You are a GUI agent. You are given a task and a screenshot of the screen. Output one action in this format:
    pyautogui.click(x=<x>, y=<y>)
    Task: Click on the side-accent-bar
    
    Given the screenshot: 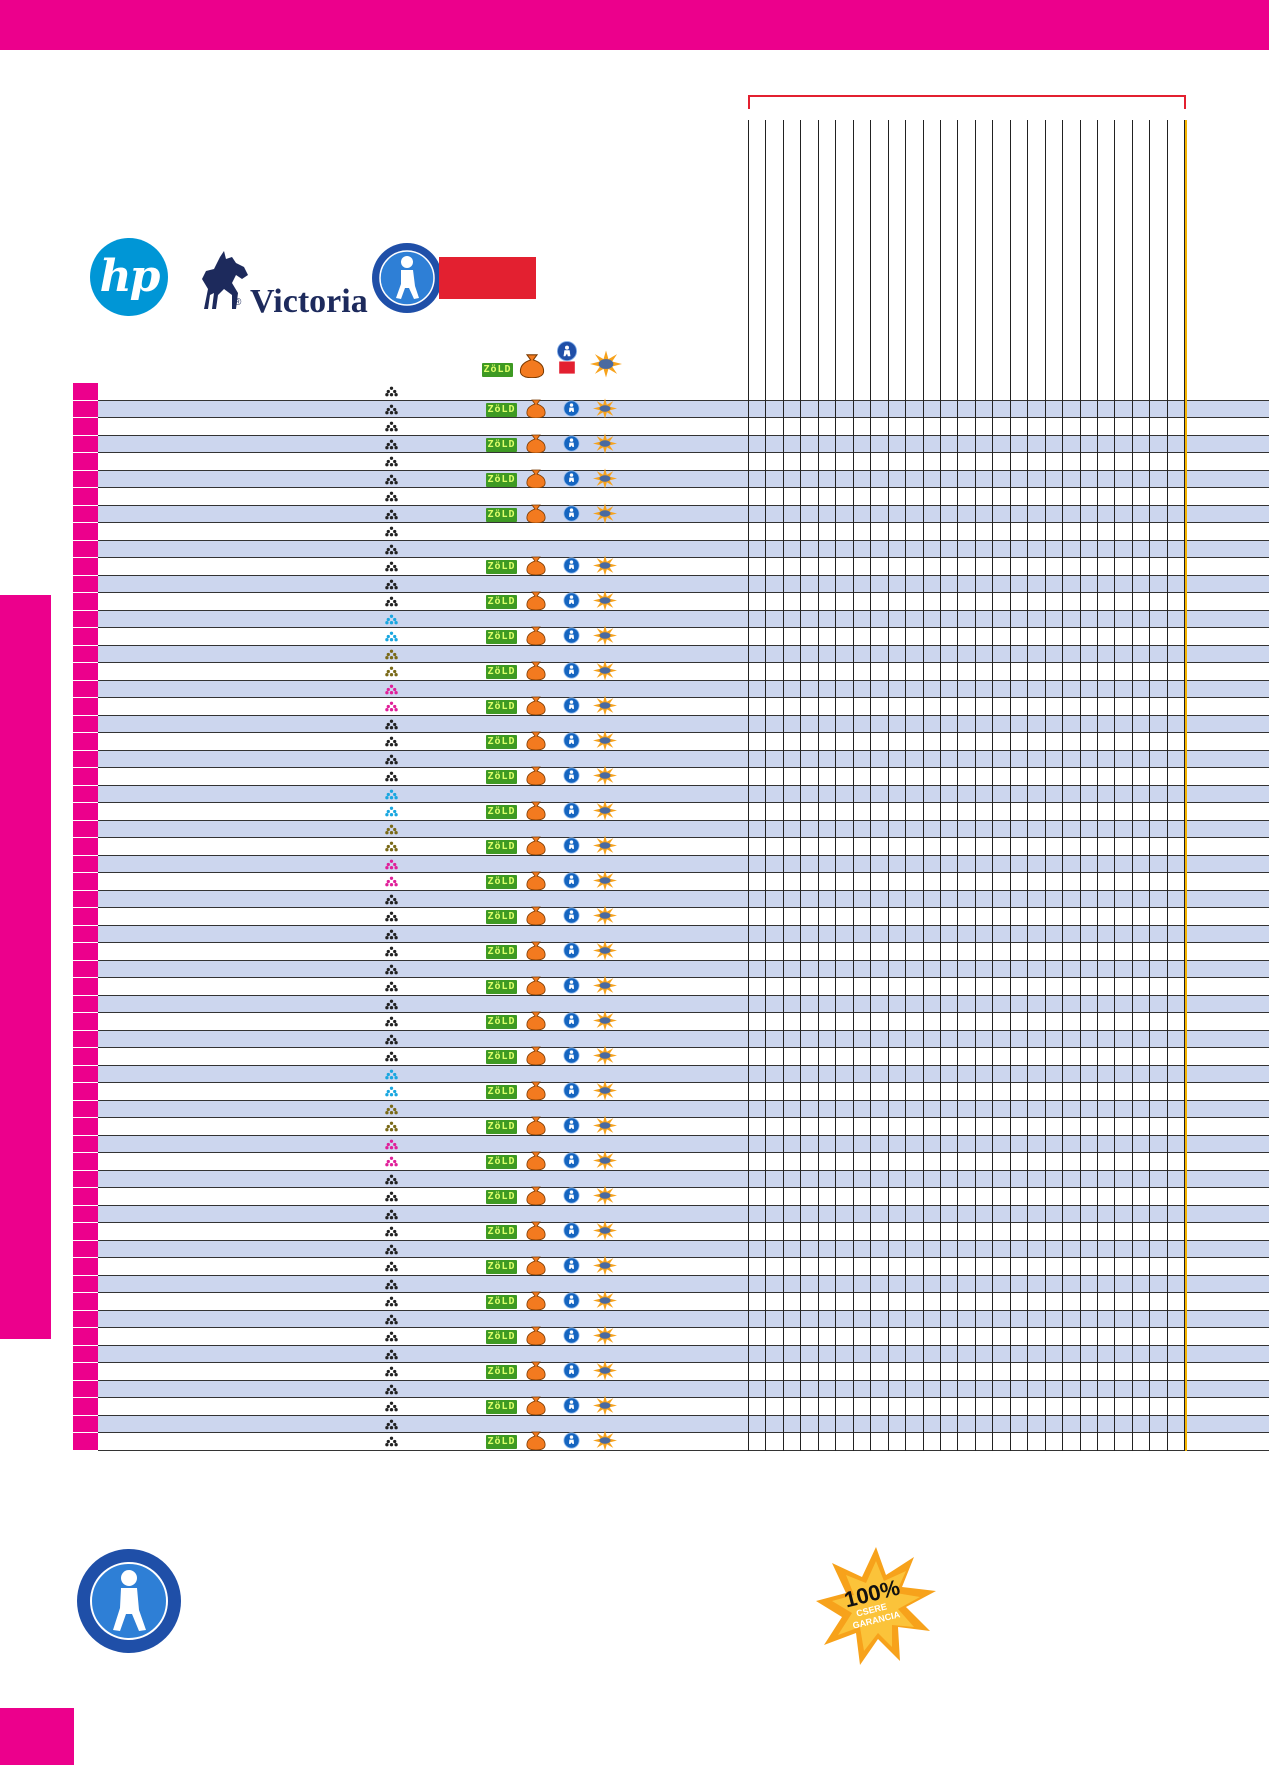 What is the action you would take?
    pyautogui.click(x=25, y=967)
    